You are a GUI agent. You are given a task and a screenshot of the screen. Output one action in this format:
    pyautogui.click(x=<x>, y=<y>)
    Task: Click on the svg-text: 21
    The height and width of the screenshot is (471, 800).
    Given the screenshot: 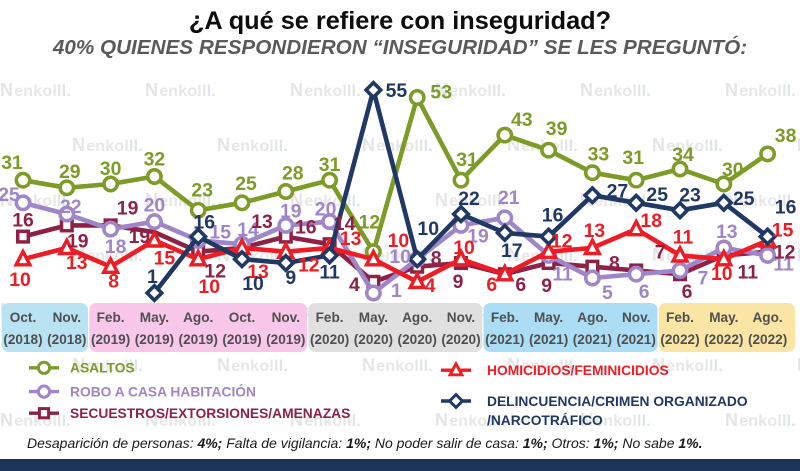 What is the action you would take?
    pyautogui.click(x=509, y=198)
    